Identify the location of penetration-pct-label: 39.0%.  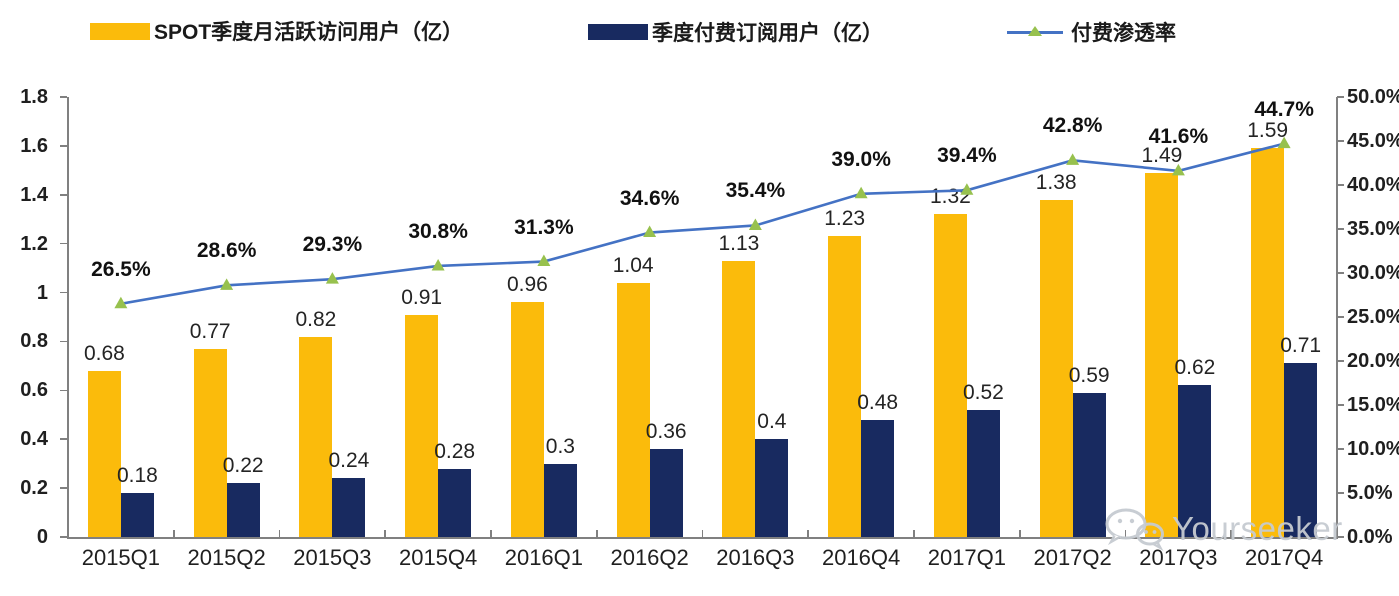
(861, 159).